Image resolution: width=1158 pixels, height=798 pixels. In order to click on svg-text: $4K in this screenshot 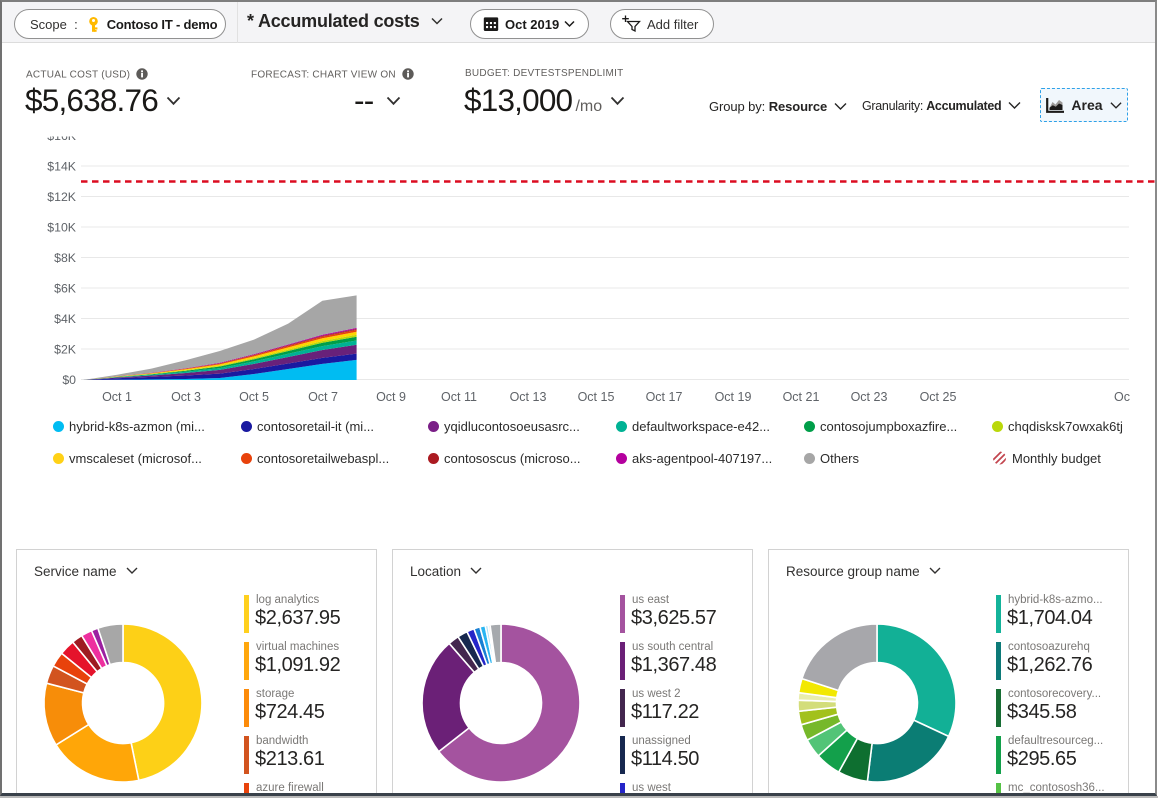, I will do `click(65, 319)`.